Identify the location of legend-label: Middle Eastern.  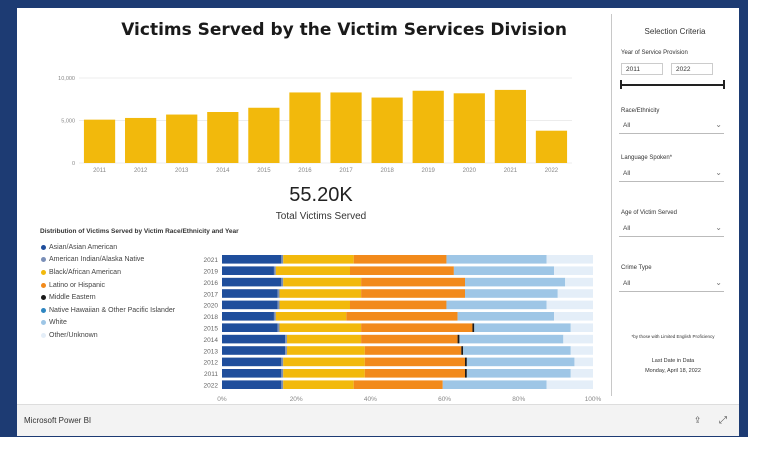
(72, 298).